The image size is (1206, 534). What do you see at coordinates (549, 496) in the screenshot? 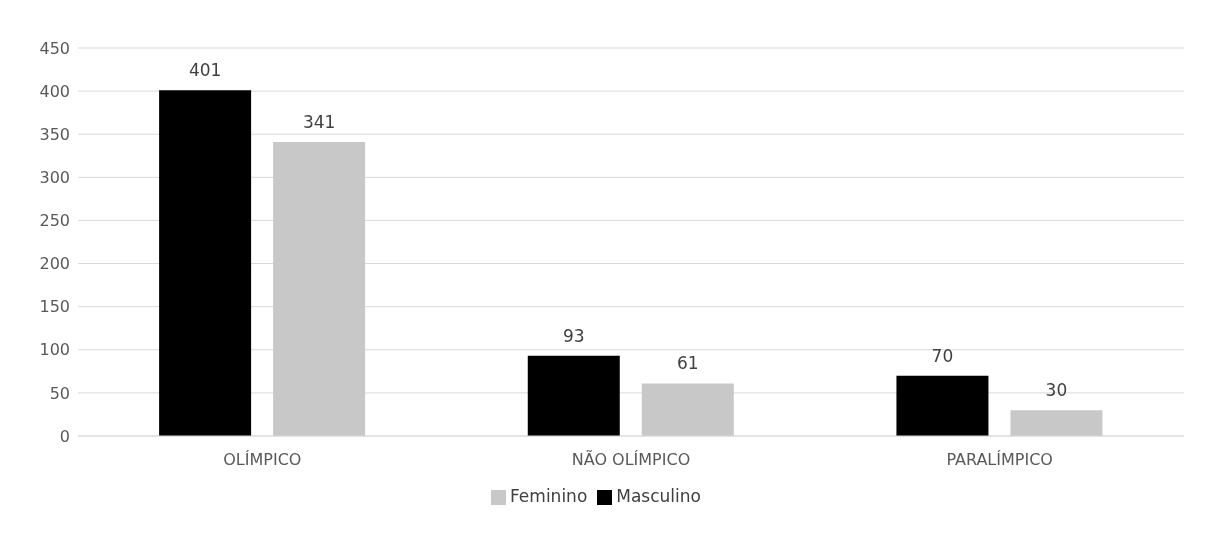
I see `legend-label: Feminino` at bounding box center [549, 496].